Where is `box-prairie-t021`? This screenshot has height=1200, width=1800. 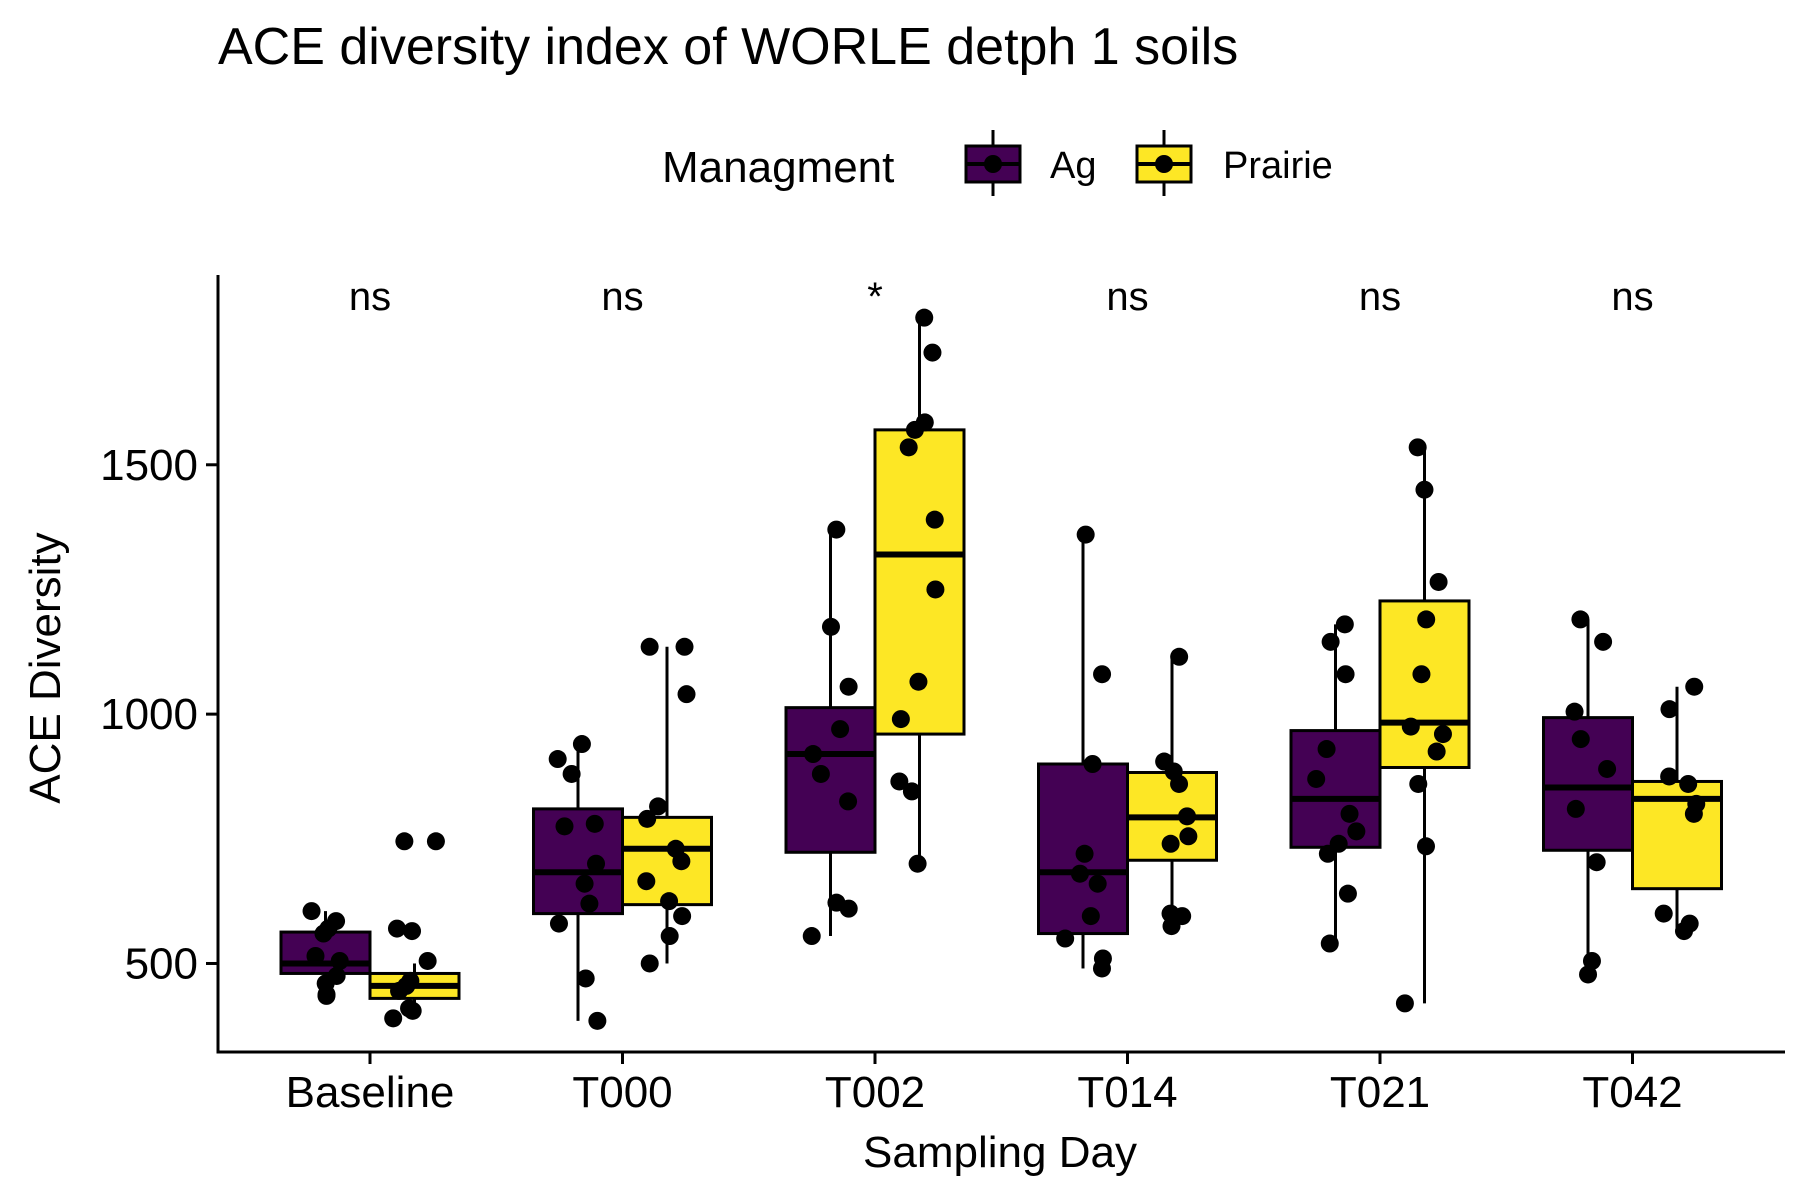 box-prairie-t021 is located at coordinates (1424, 725).